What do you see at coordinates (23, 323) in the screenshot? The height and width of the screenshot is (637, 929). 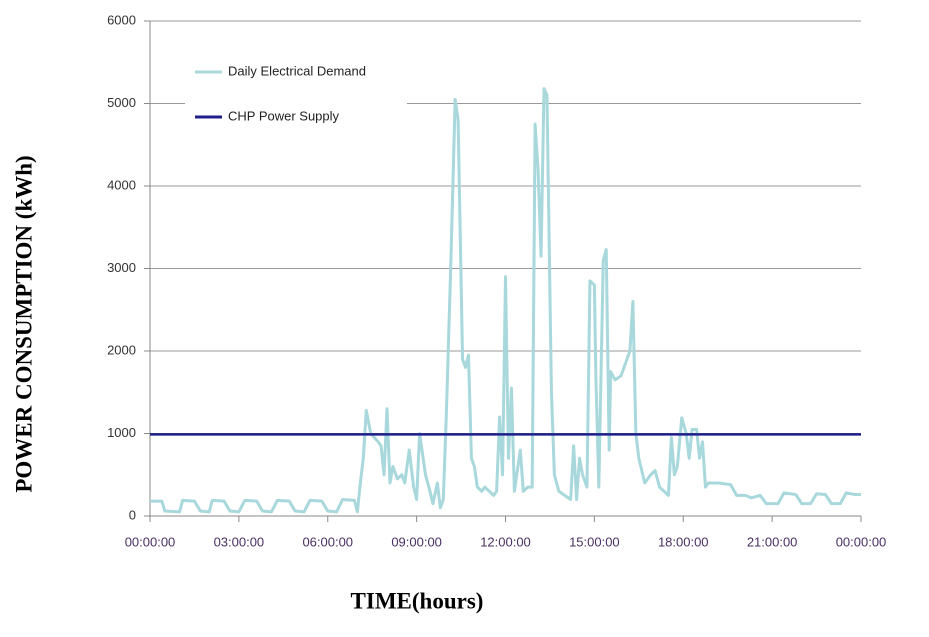 I see `y-axis-label: POWER CONSUMPTION (kWh)` at bounding box center [23, 323].